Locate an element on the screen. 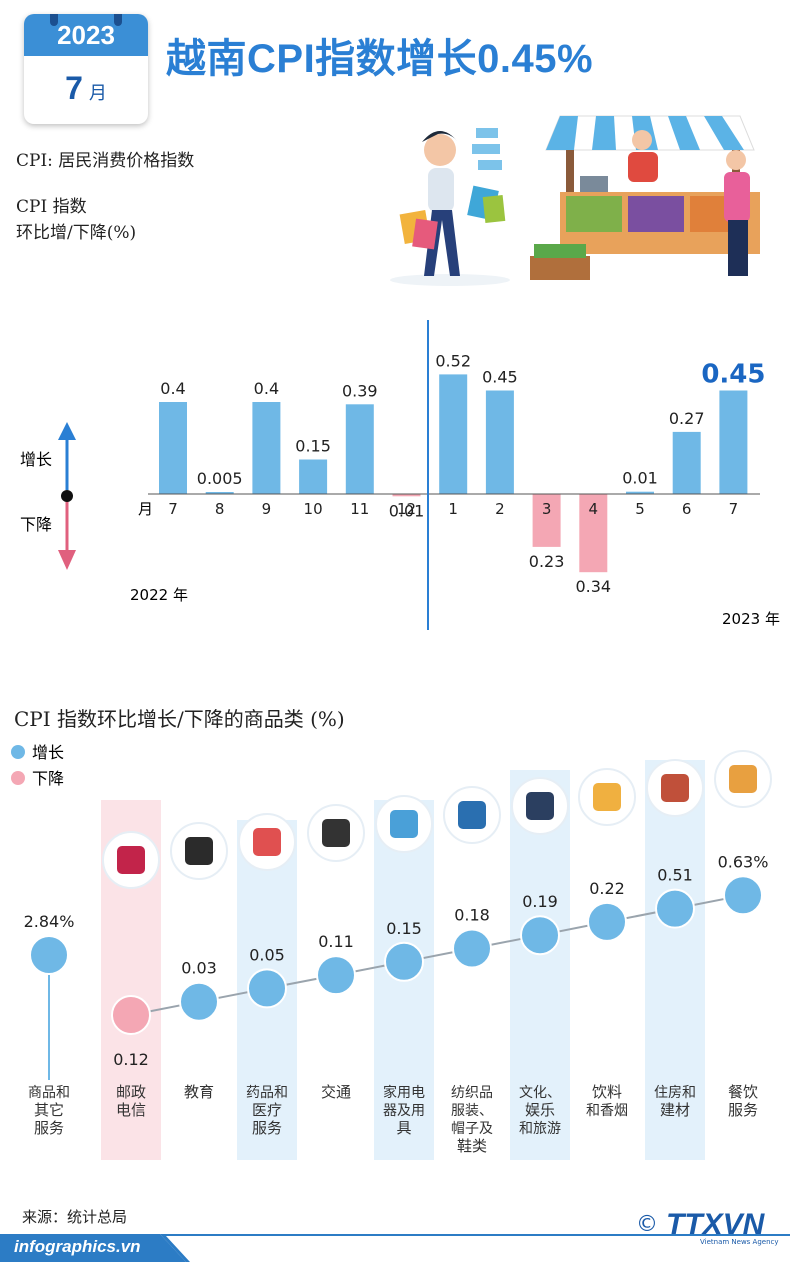 The height and width of the screenshot is (1262, 790). bricks-icon-glyph is located at coordinates (675, 788).